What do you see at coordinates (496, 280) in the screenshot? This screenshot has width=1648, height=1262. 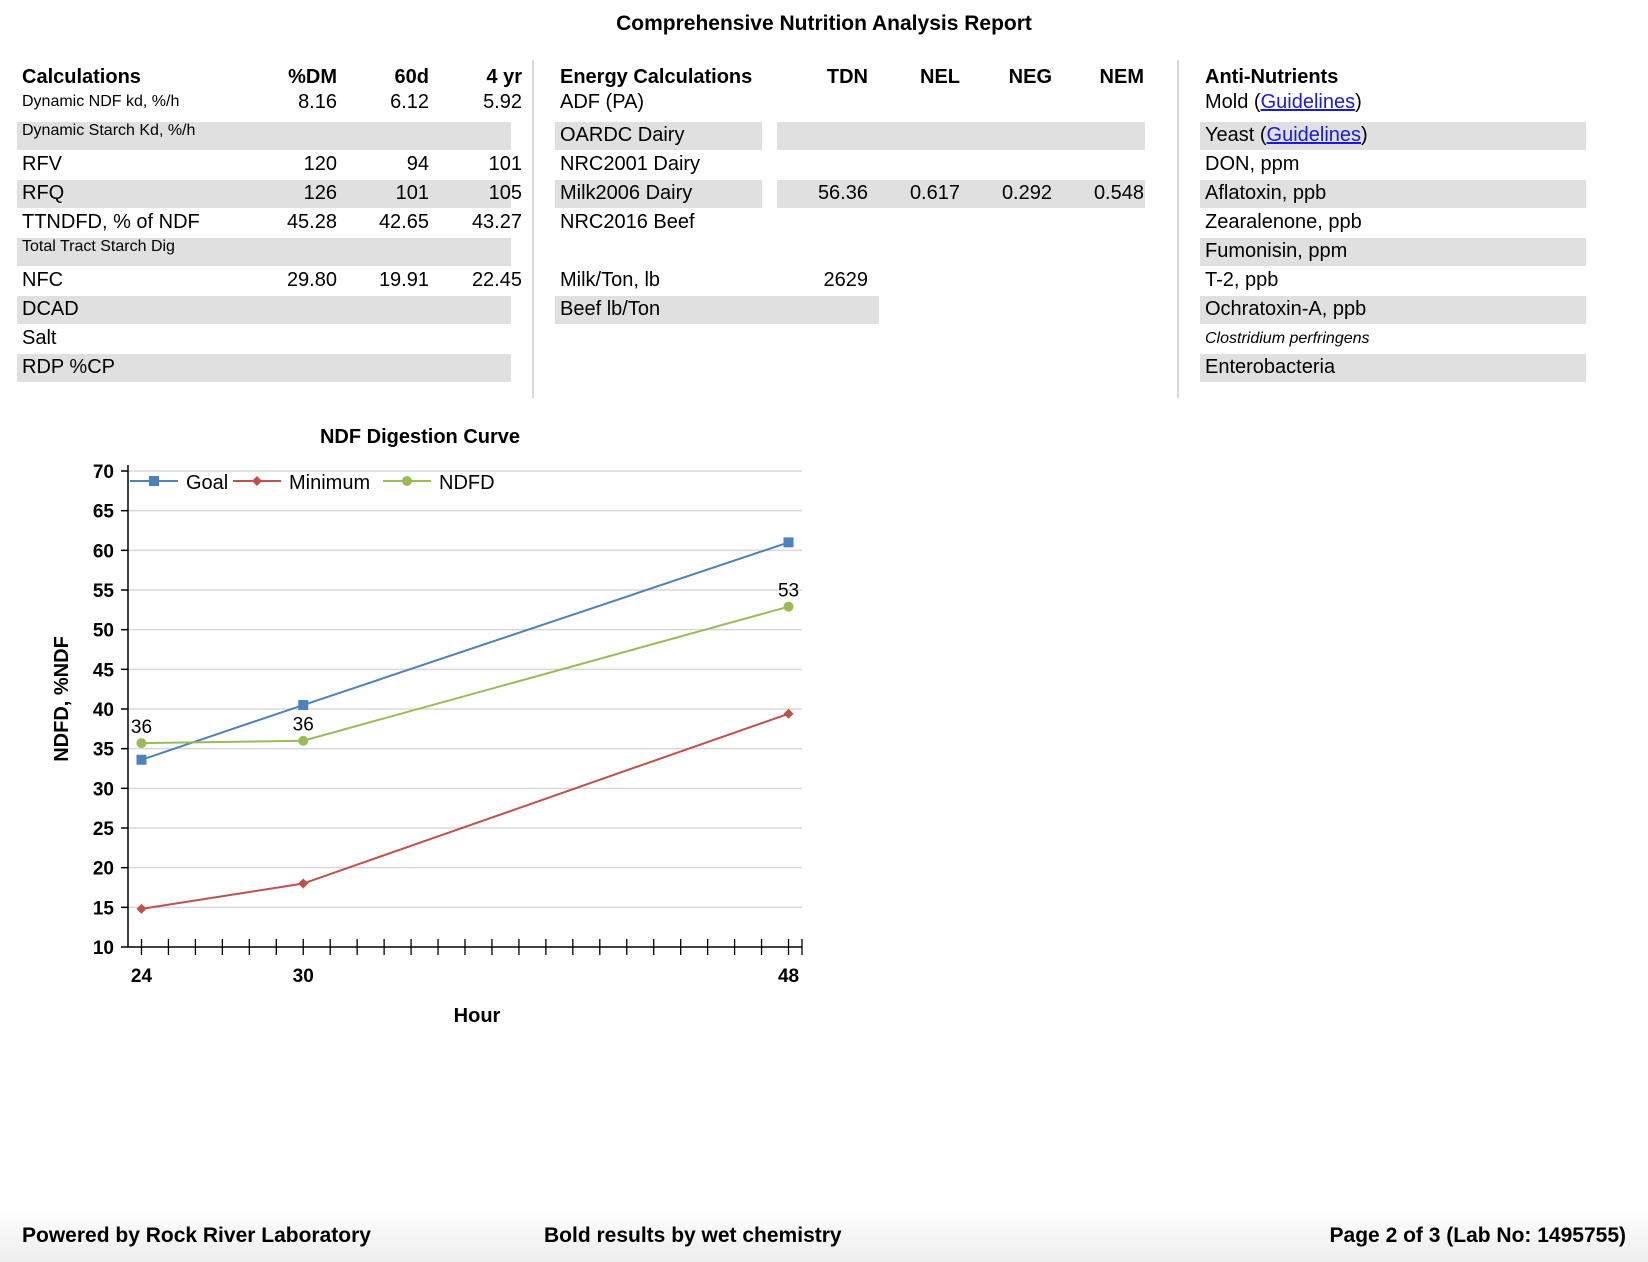 I see `row-value: 22.45` at bounding box center [496, 280].